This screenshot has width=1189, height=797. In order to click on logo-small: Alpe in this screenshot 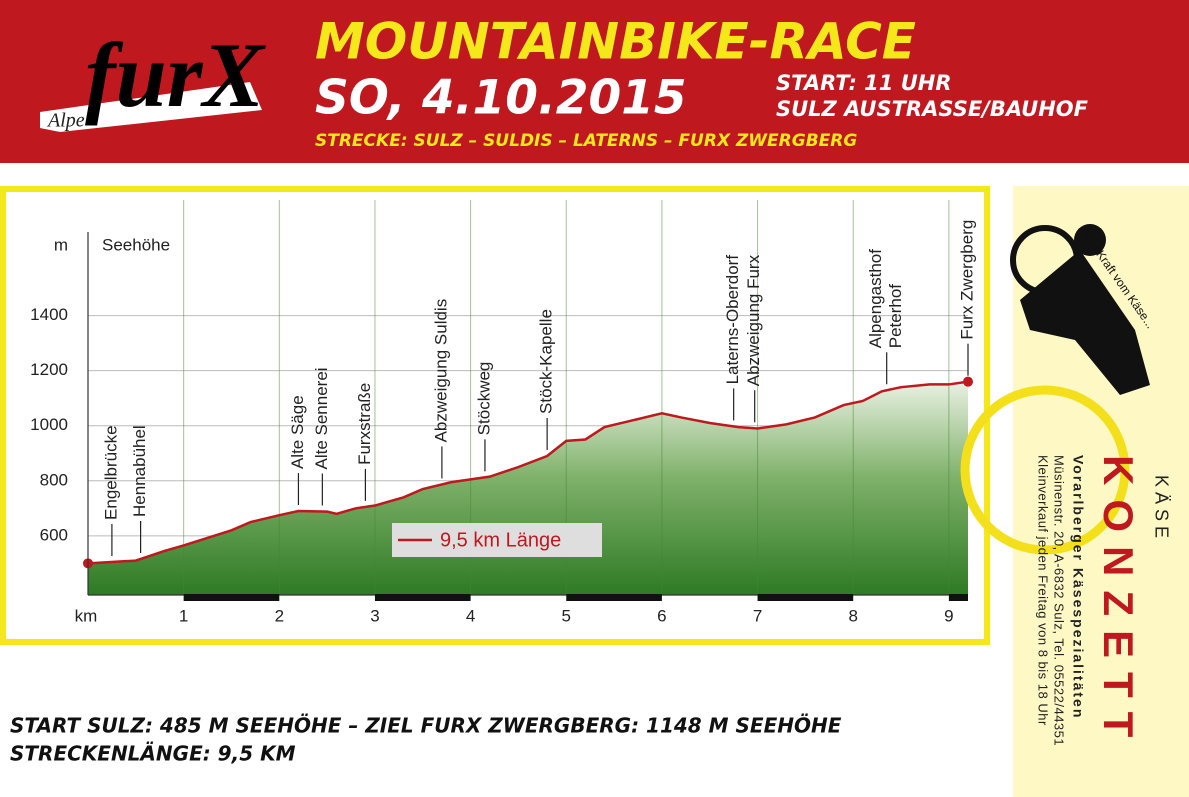, I will do `click(65, 121)`.